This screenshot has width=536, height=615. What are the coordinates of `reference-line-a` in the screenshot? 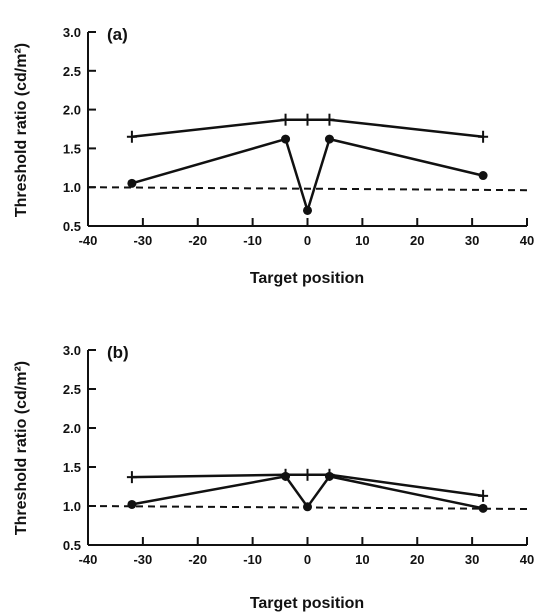 It's located at (307, 189).